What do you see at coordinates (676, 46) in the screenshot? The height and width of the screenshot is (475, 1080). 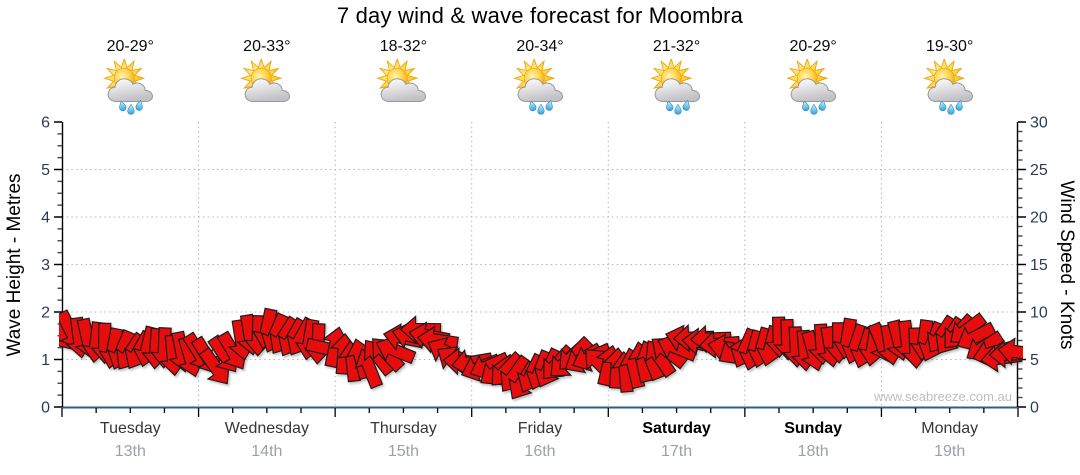 I see `day-temp-range: 21-32°` at bounding box center [676, 46].